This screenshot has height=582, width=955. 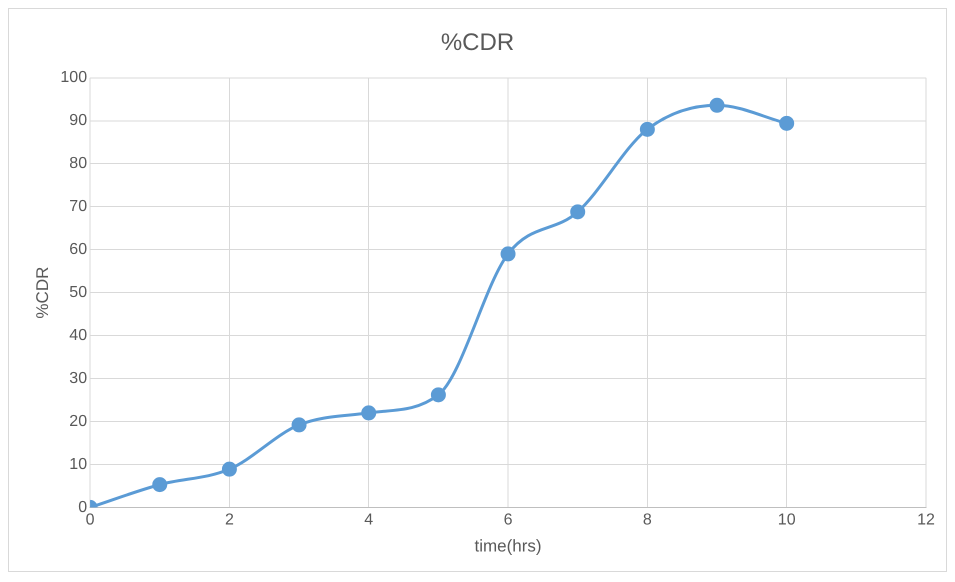 I want to click on y-tick-label: 20, so click(x=78, y=421).